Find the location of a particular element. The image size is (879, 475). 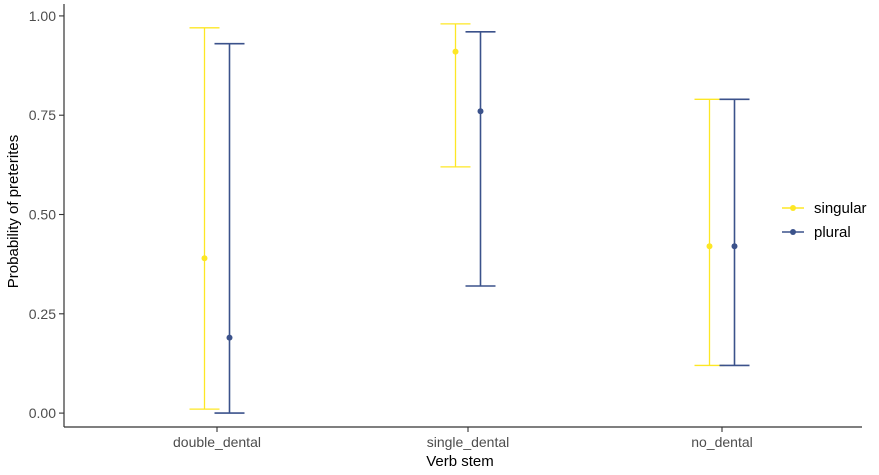

legend-item-singular: singular is located at coordinates (824, 208).